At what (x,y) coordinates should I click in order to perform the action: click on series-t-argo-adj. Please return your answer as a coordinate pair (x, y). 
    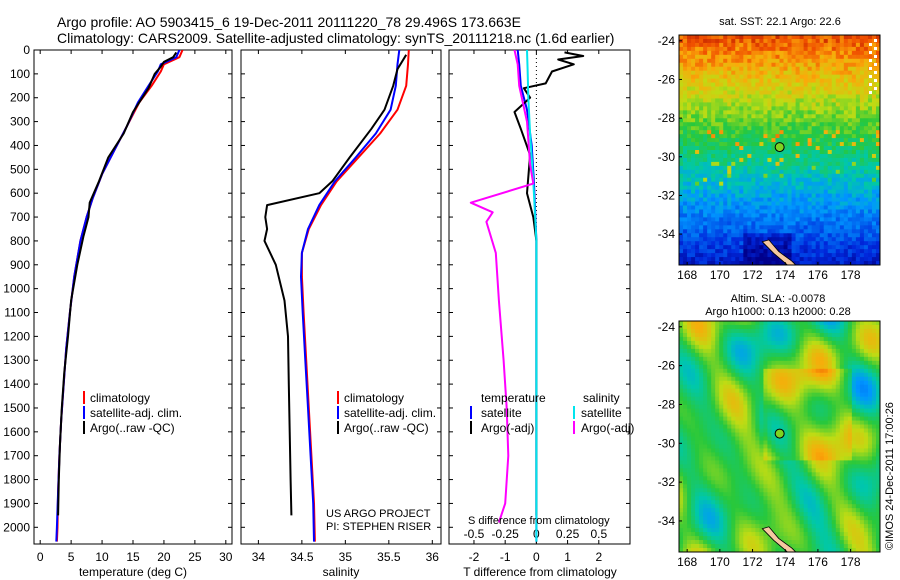
    Looking at the image, I should click on (549, 283).